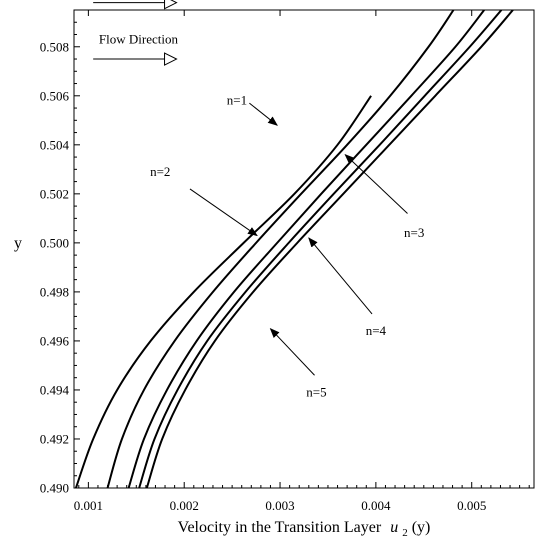 Image resolution: width=550 pixels, height=549 pixels. What do you see at coordinates (54, 193) in the screenshot?
I see `y-tick-label: 0.502` at bounding box center [54, 193].